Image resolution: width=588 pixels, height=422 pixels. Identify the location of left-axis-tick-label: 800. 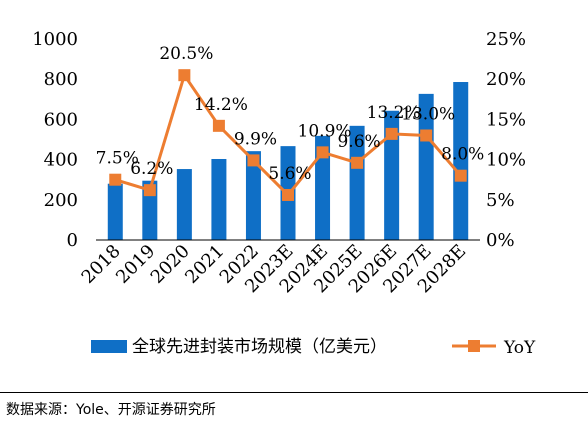
(61, 79).